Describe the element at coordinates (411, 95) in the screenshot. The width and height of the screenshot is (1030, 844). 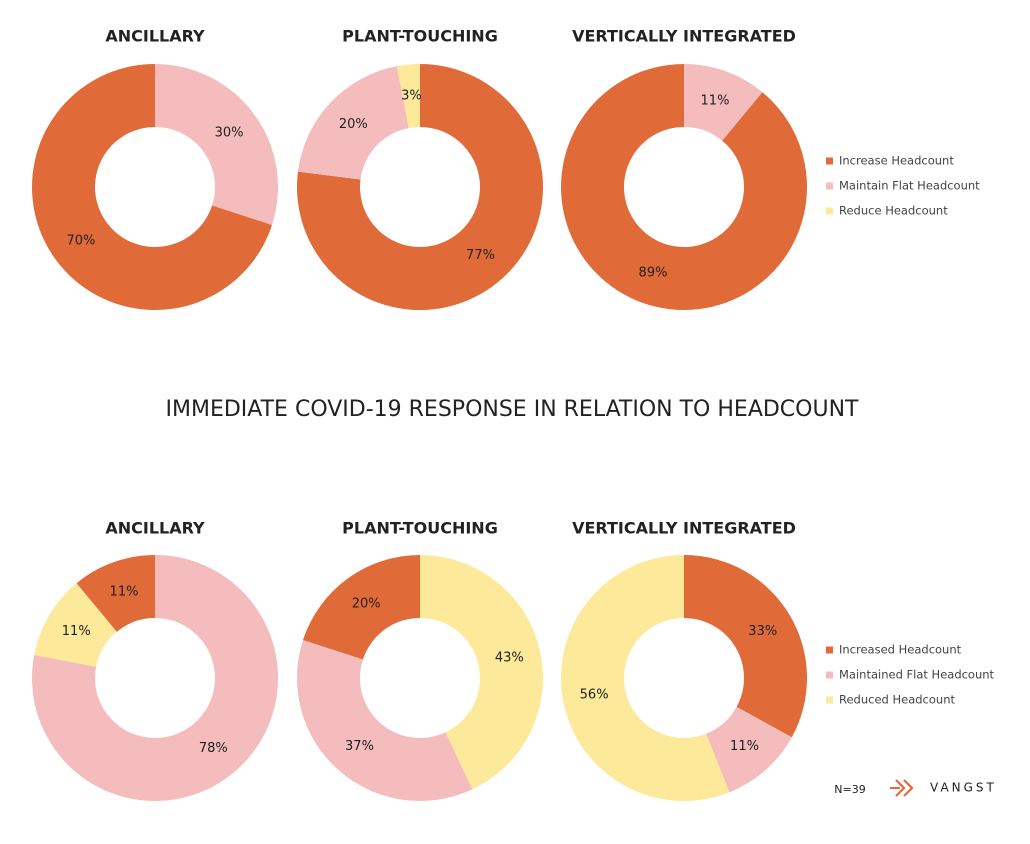
I see `data-label: 3%` at that location.